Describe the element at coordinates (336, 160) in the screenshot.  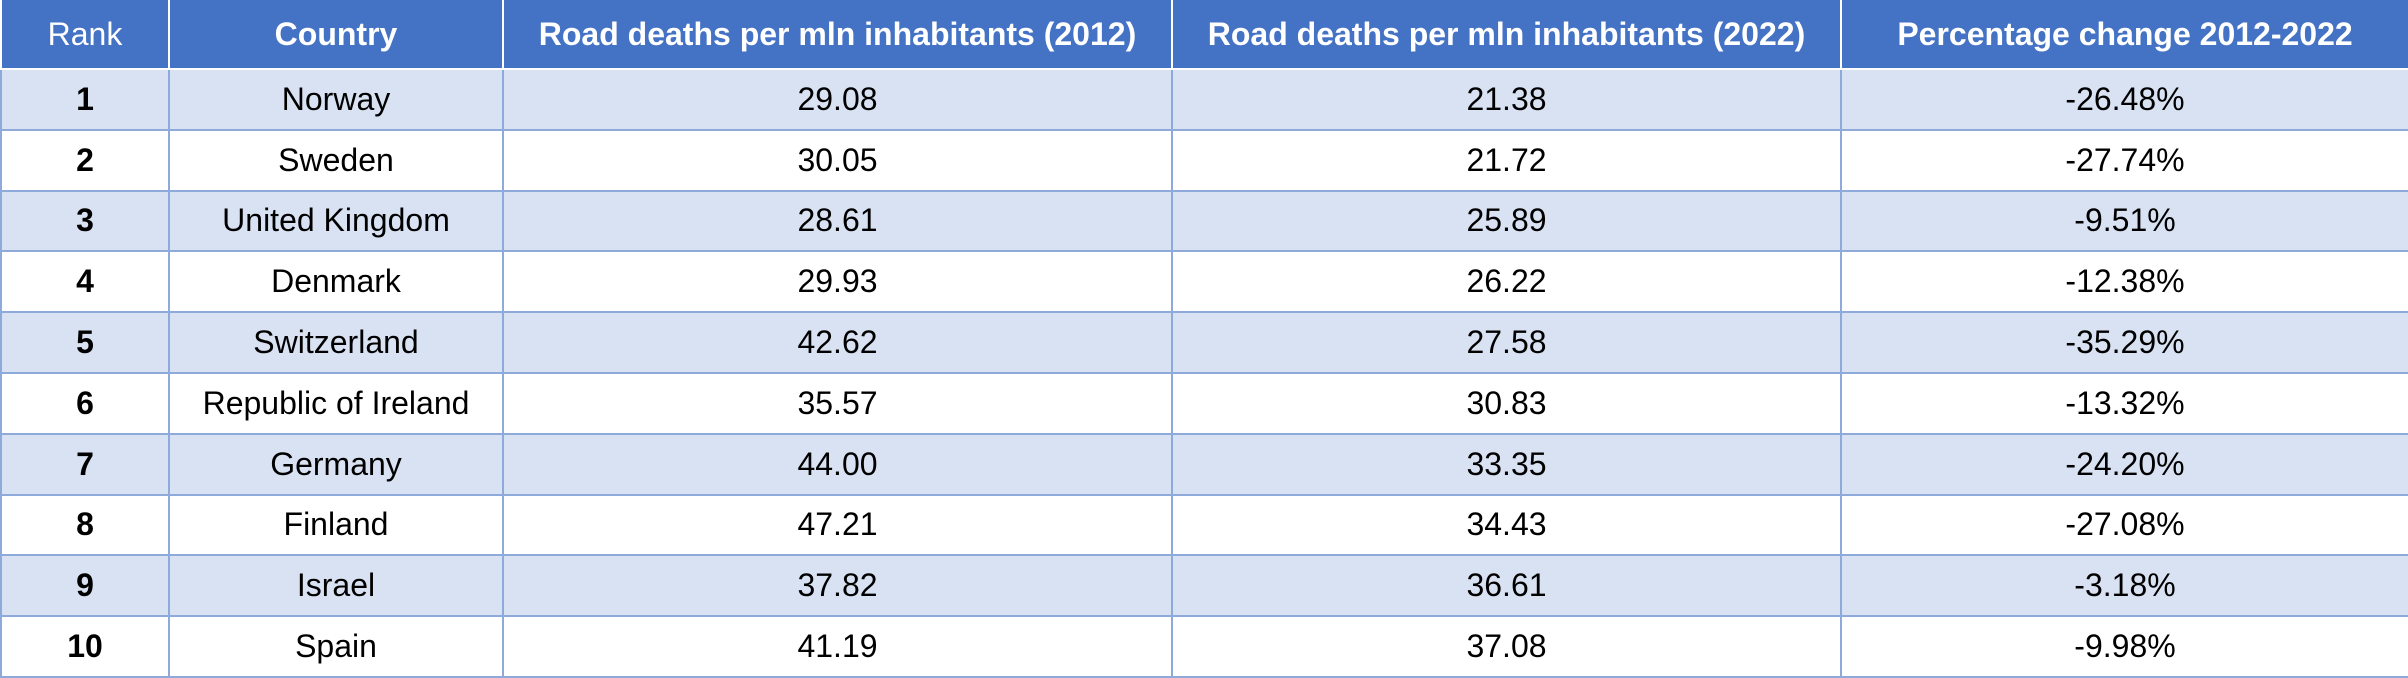
I see `country-cell: Sweden` at that location.